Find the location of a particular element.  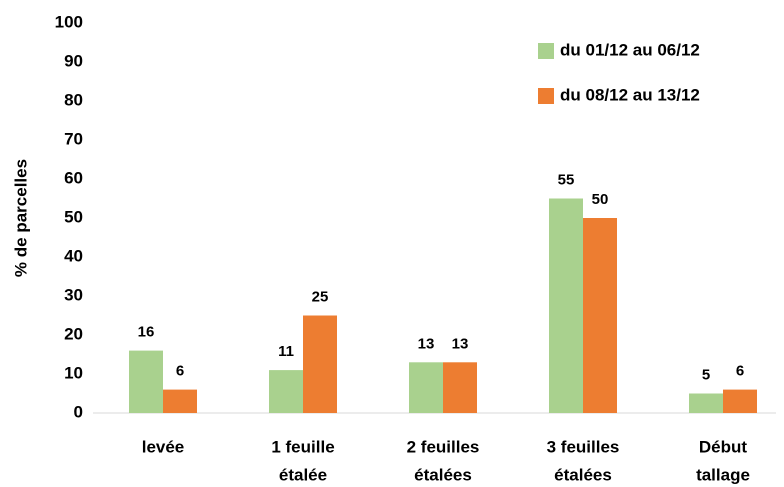

value-label: 50 is located at coordinates (600, 199).